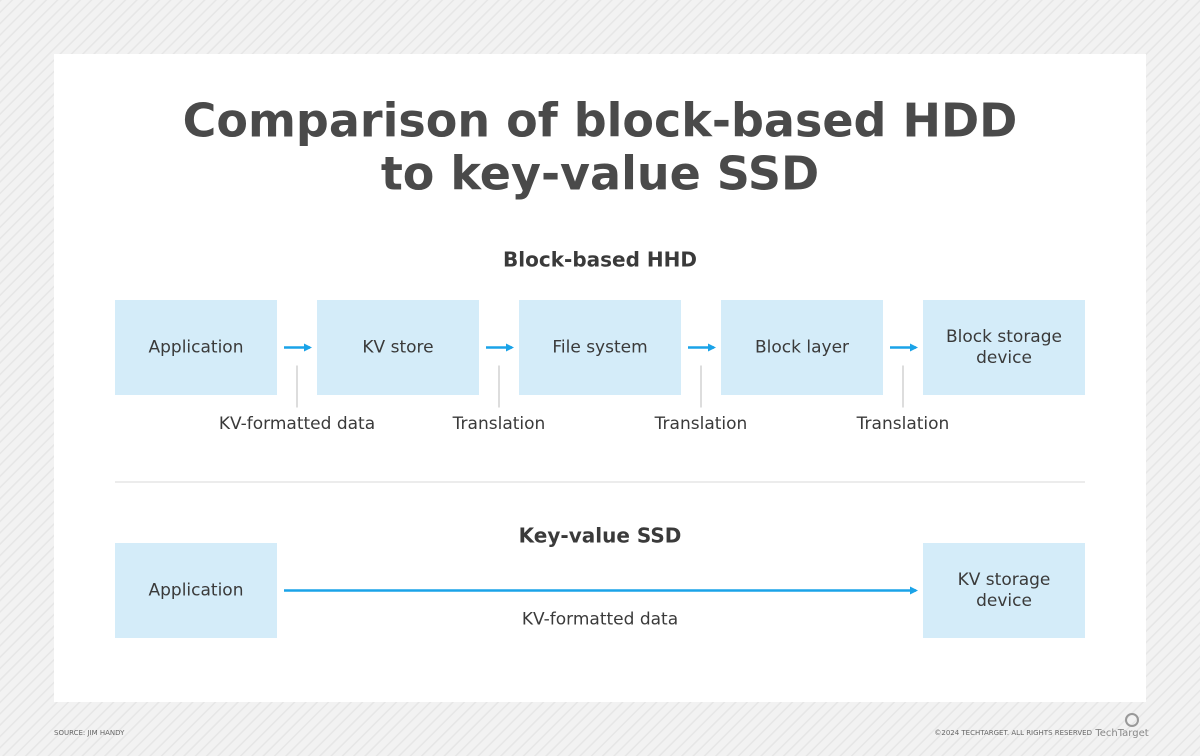 The height and width of the screenshot is (756, 1200). I want to click on logo-icon, so click(1132, 720).